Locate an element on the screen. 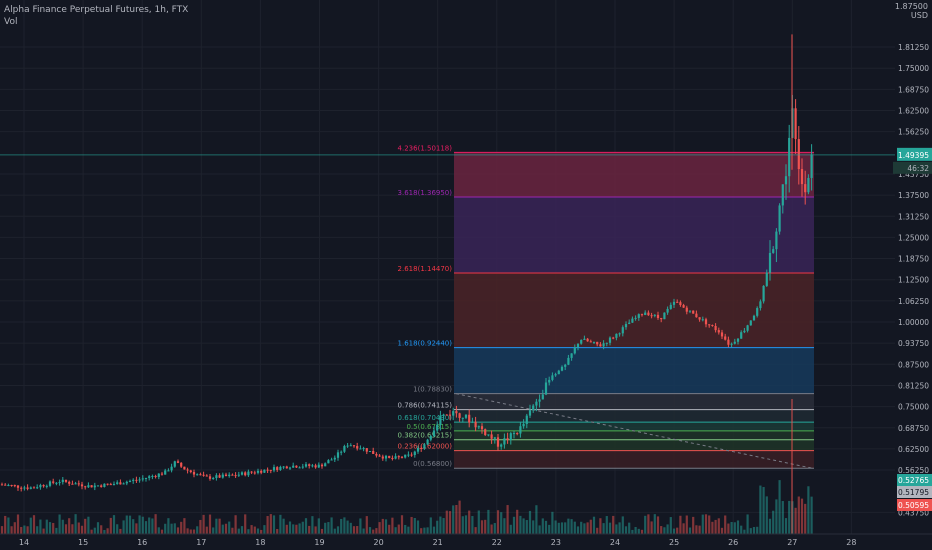 The height and width of the screenshot is (550, 932). time-tick-label: 23 is located at coordinates (556, 542).